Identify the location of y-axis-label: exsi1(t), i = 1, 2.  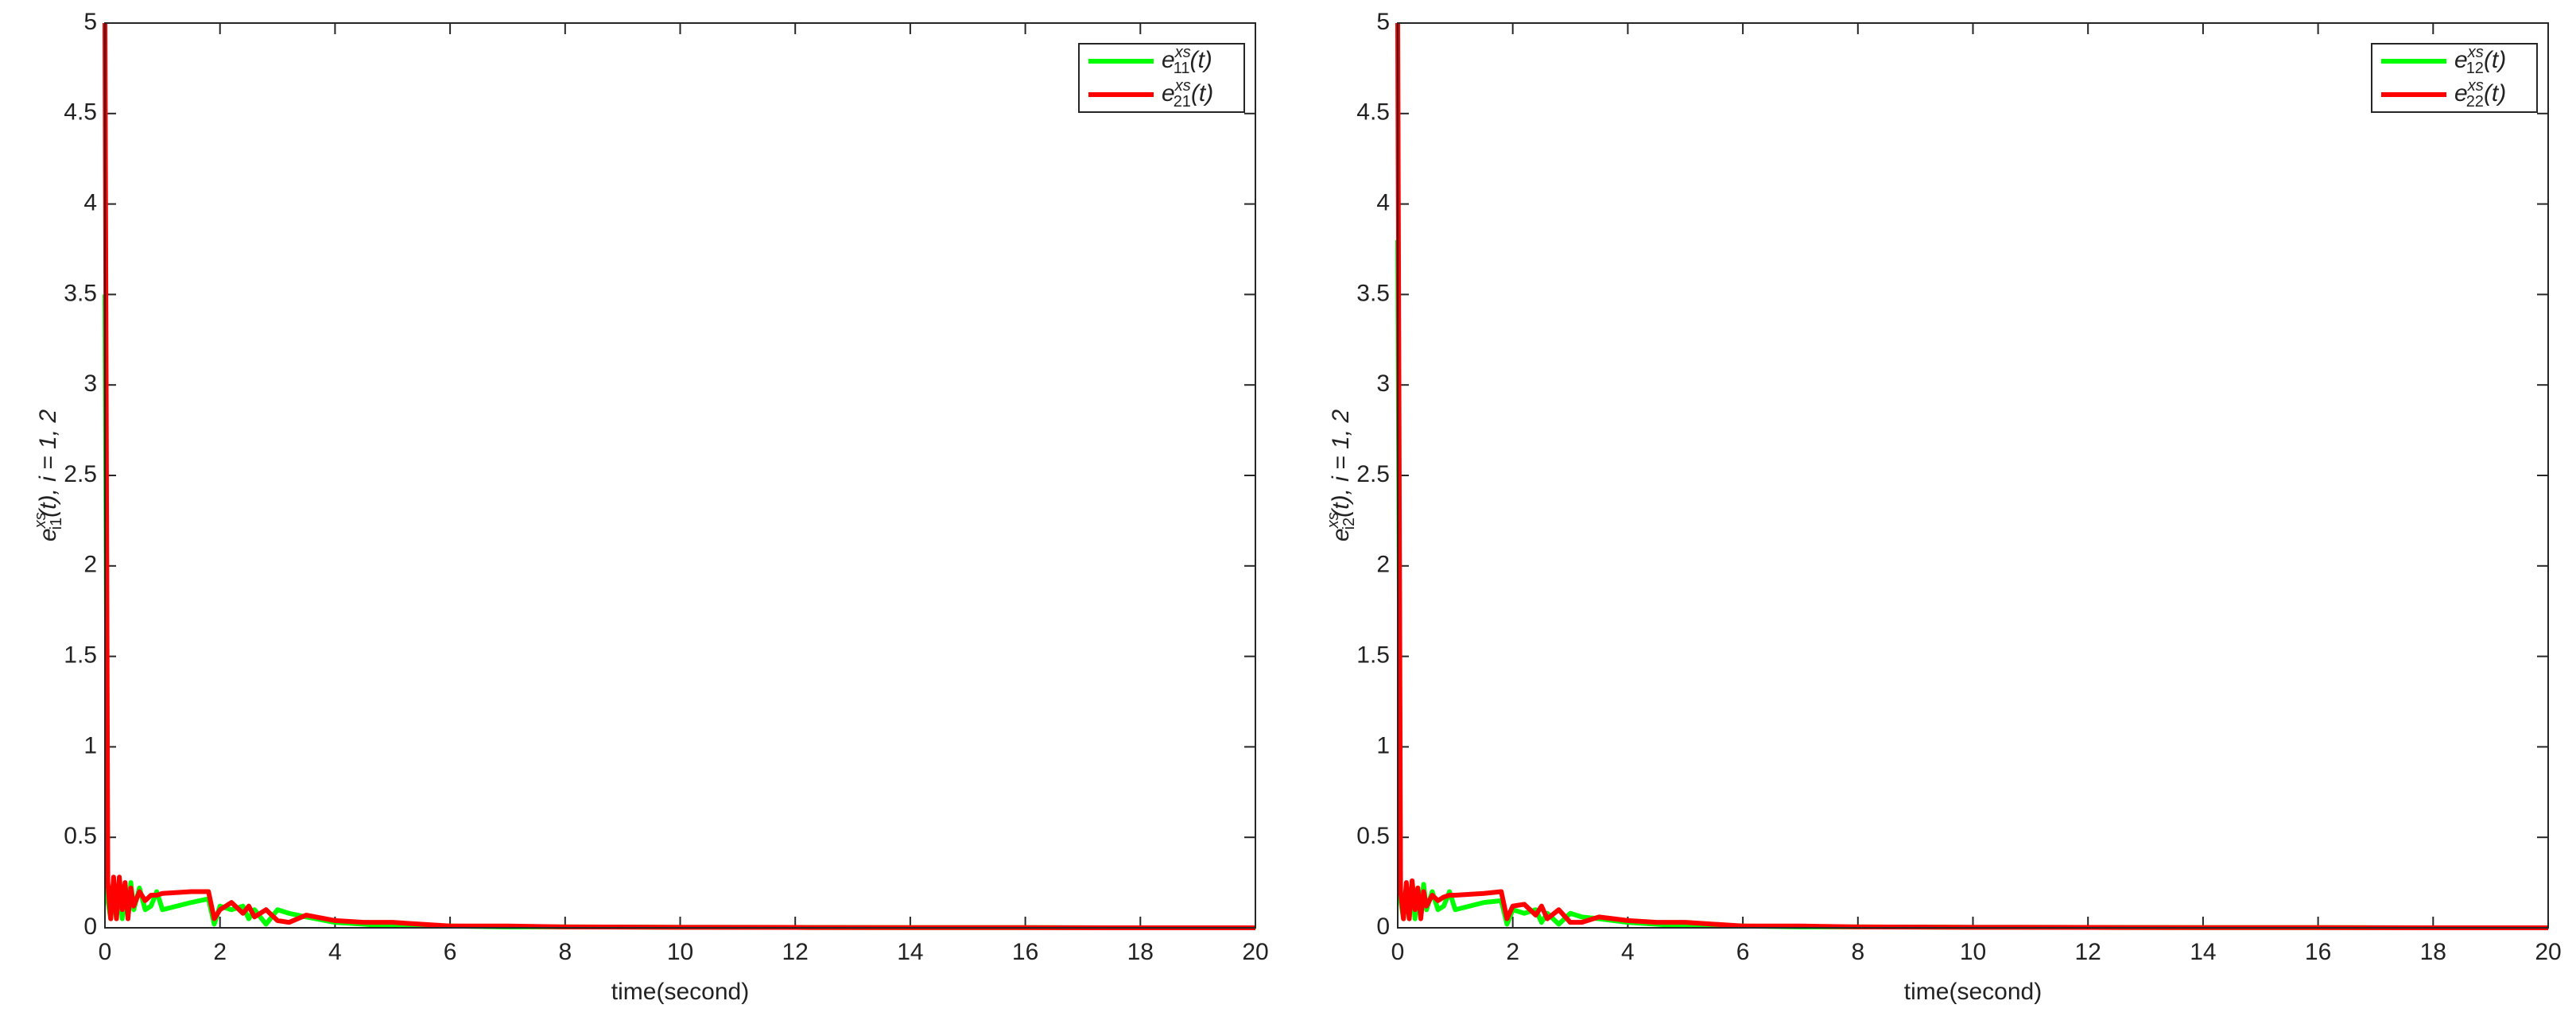
(48, 475).